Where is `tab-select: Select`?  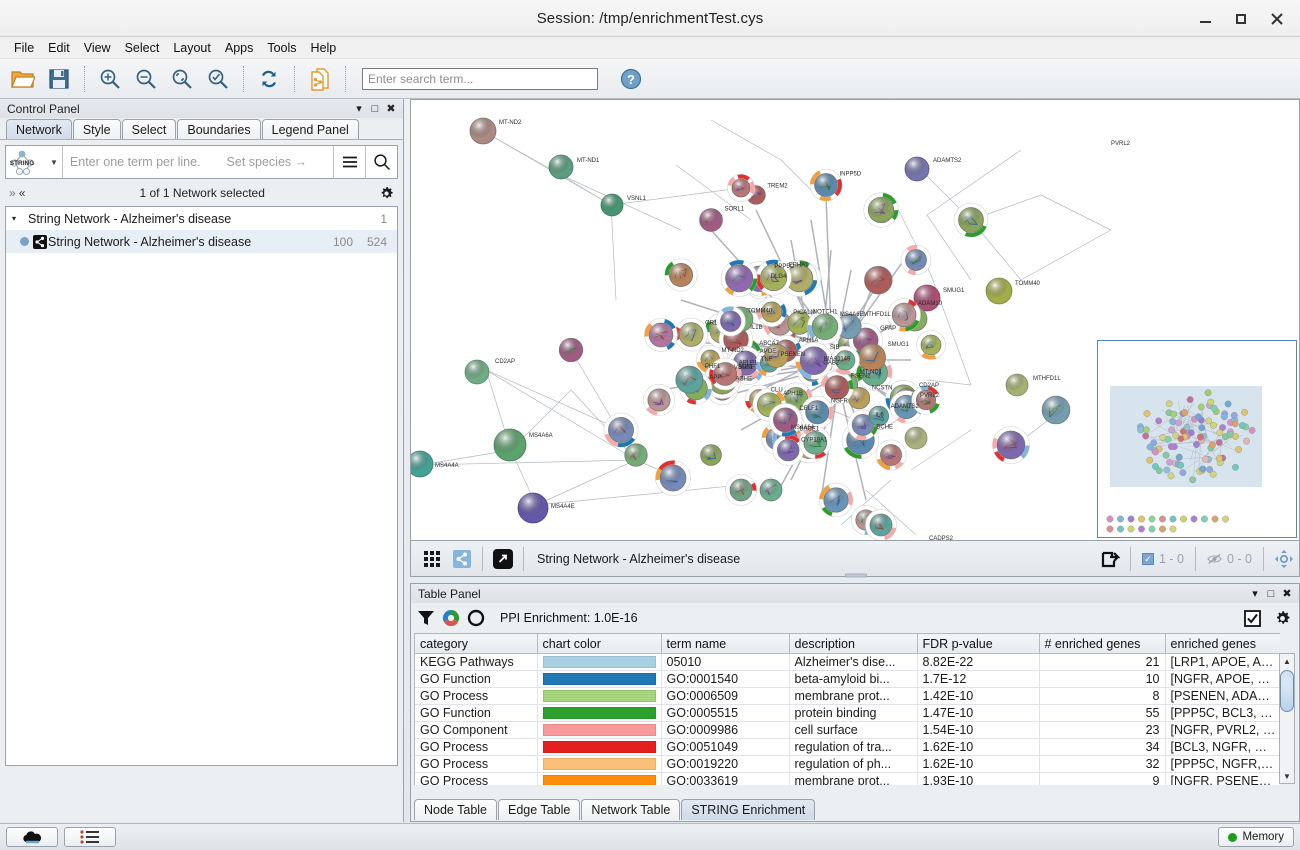 tab-select: Select is located at coordinates (149, 129).